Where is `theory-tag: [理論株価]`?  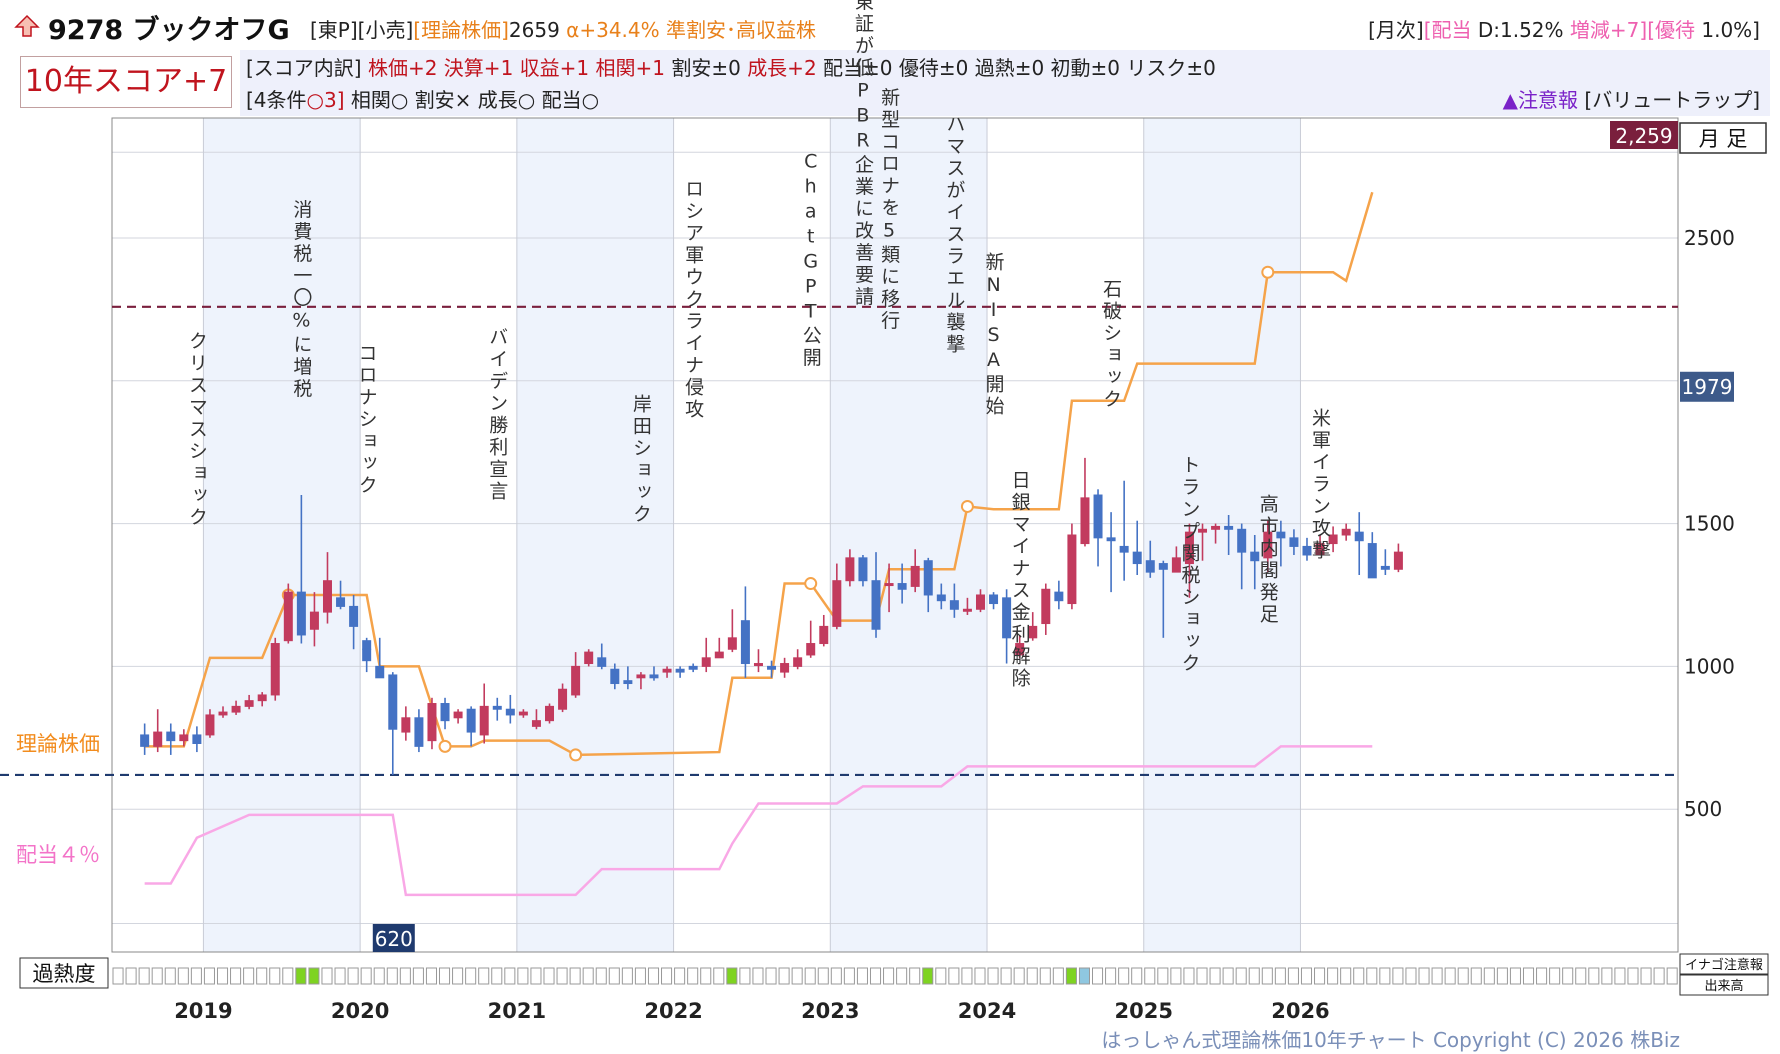 theory-tag: [理論株価] is located at coordinates (461, 30).